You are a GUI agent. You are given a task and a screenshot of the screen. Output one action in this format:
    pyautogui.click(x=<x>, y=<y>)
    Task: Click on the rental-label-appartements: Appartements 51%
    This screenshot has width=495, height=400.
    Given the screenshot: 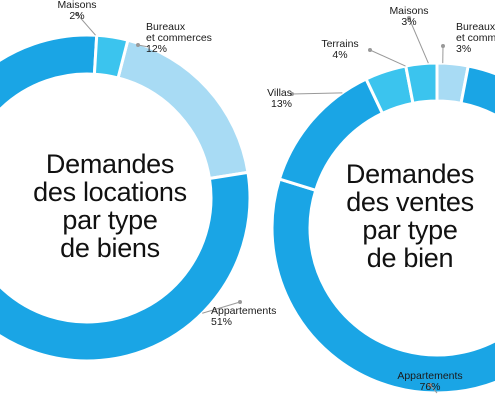 What is the action you would take?
    pyautogui.click(x=243, y=316)
    